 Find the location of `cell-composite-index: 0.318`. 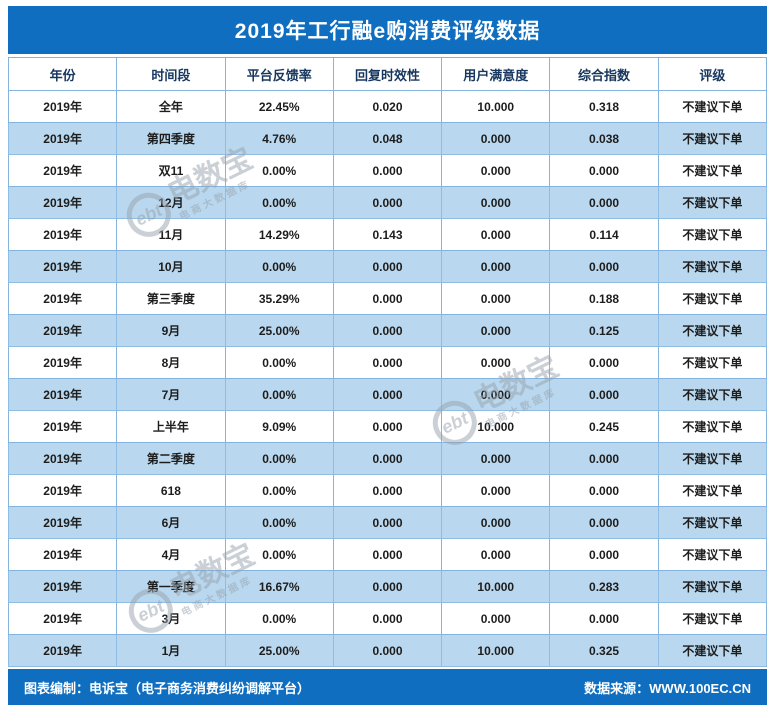

cell-composite-index: 0.318 is located at coordinates (604, 106).